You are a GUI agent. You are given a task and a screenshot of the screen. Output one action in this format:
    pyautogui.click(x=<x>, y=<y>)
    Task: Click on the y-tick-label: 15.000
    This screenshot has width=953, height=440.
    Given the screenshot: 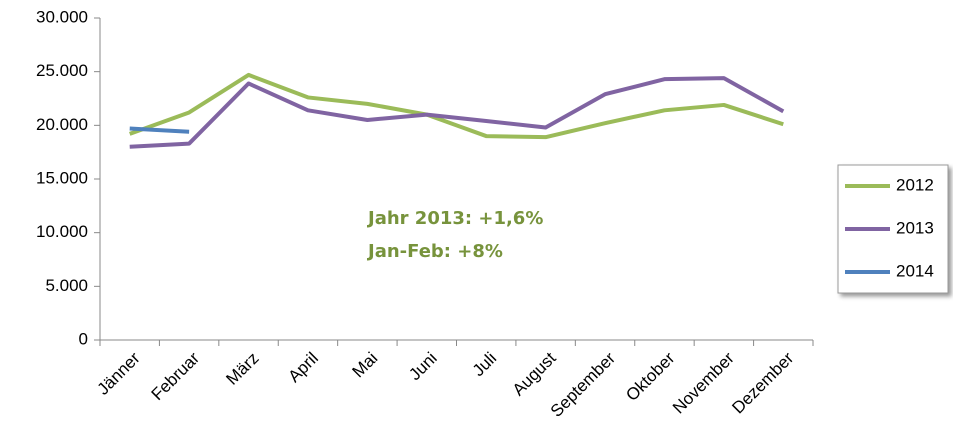 What is the action you would take?
    pyautogui.click(x=62, y=177)
    